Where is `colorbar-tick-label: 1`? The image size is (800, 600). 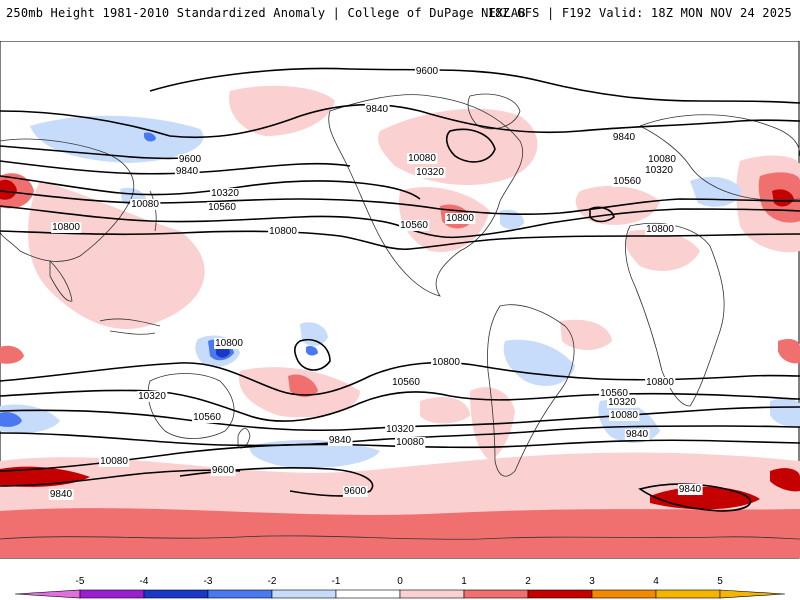
colorbar-tick-label: 1 is located at coordinates (464, 581).